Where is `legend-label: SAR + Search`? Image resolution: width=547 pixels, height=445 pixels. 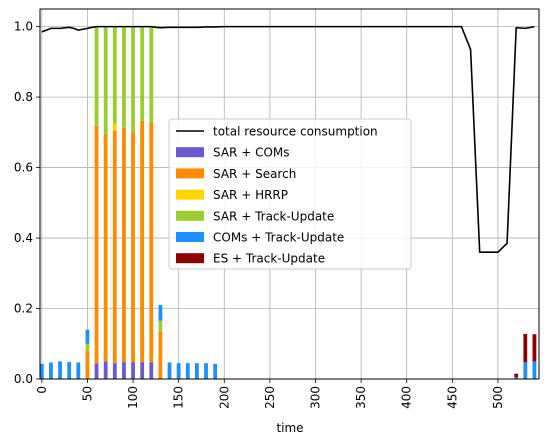 legend-label: SAR + Search is located at coordinates (254, 174).